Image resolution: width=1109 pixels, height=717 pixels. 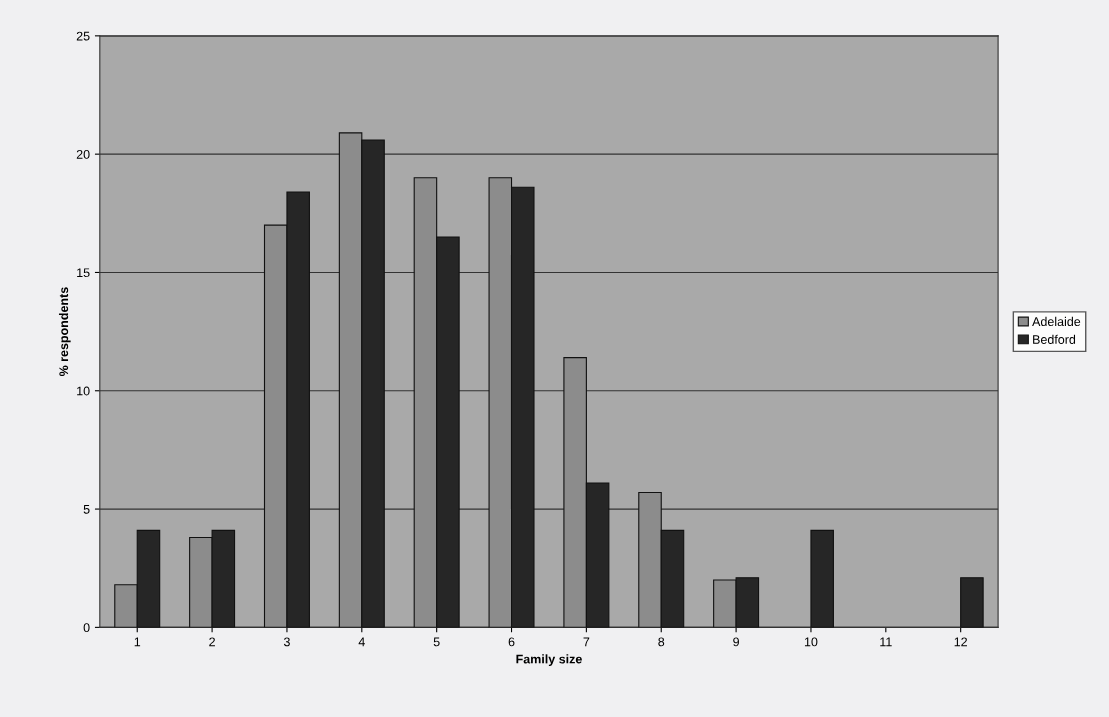 I want to click on x-tick-label: 3, so click(x=286, y=642).